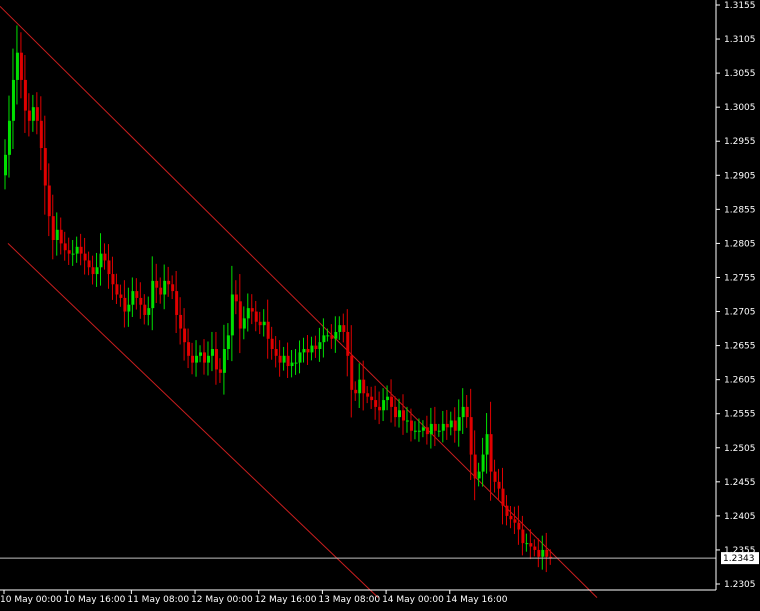 The width and height of the screenshot is (760, 611). What do you see at coordinates (740, 381) in the screenshot?
I see `y-tick-label: 1.2605` at bounding box center [740, 381].